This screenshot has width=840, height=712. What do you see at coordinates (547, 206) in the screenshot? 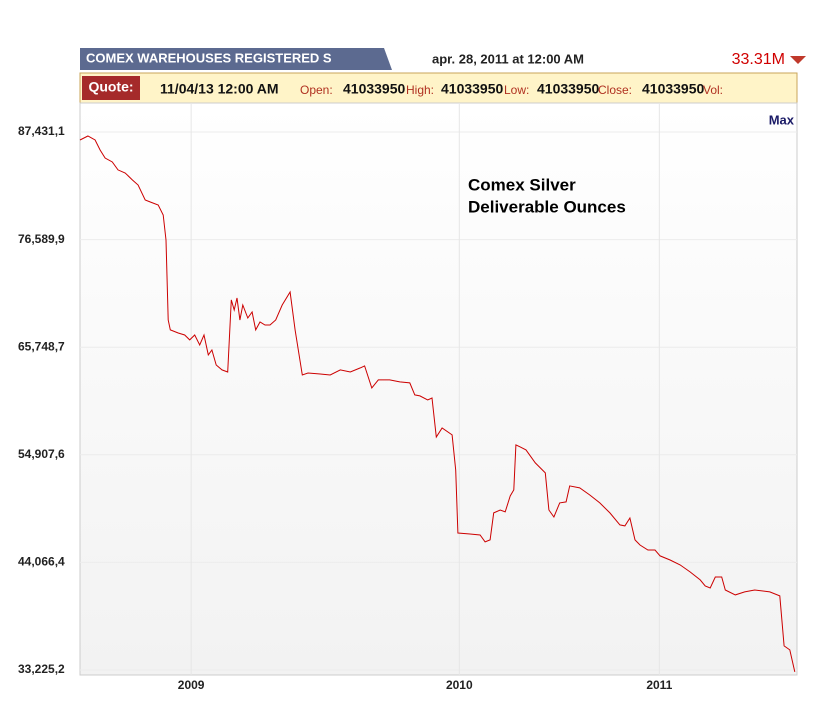
I see `annotation: Deliverable Ounces` at bounding box center [547, 206].